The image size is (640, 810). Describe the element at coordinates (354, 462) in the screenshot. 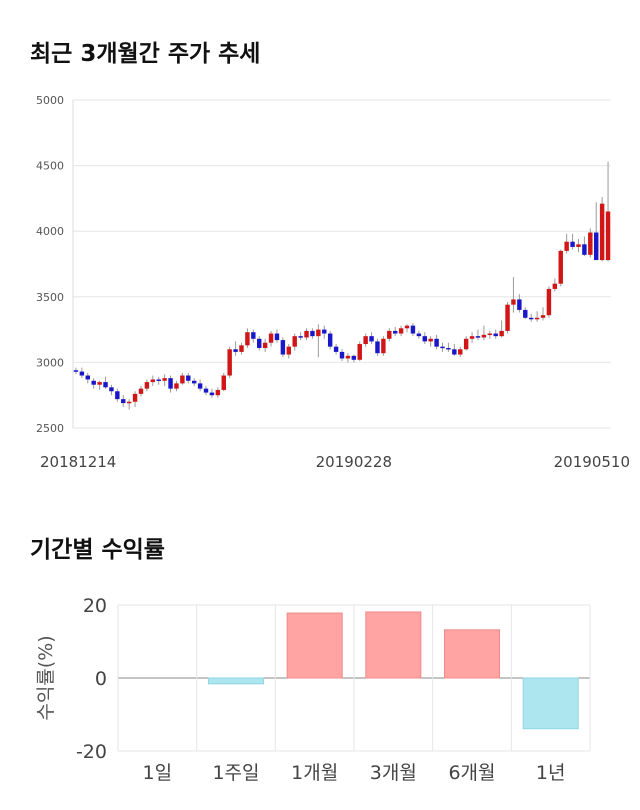

I see `price-x-tick-label: 20190228` at that location.